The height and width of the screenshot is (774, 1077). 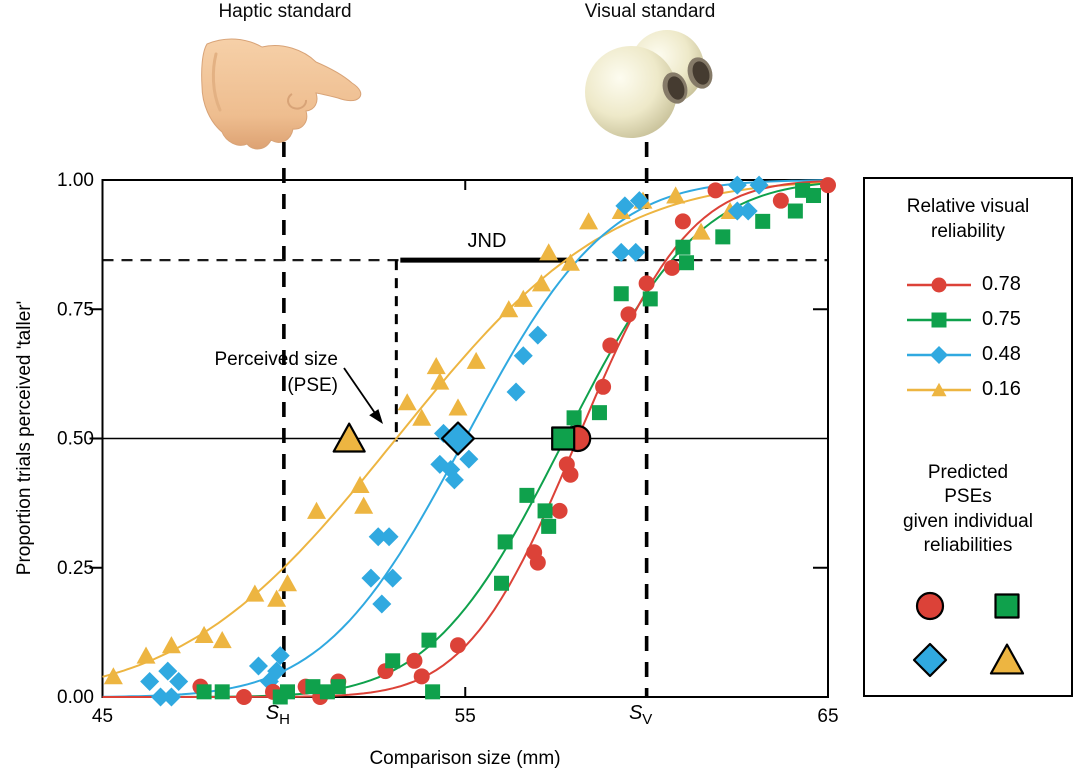 What do you see at coordinates (75, 439) in the screenshot?
I see `y-tick-label: 0.50` at bounding box center [75, 439].